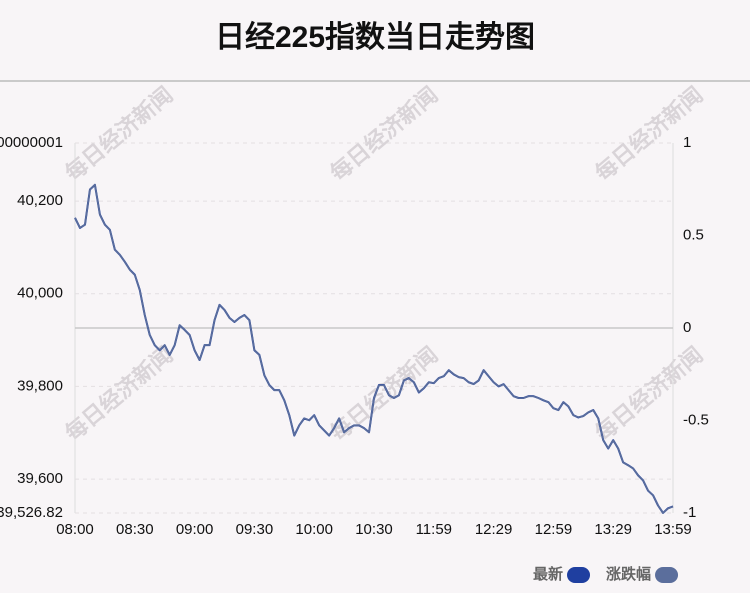  Describe the element at coordinates (554, 529) in the screenshot. I see `x-tick-label: 12:59` at that location.